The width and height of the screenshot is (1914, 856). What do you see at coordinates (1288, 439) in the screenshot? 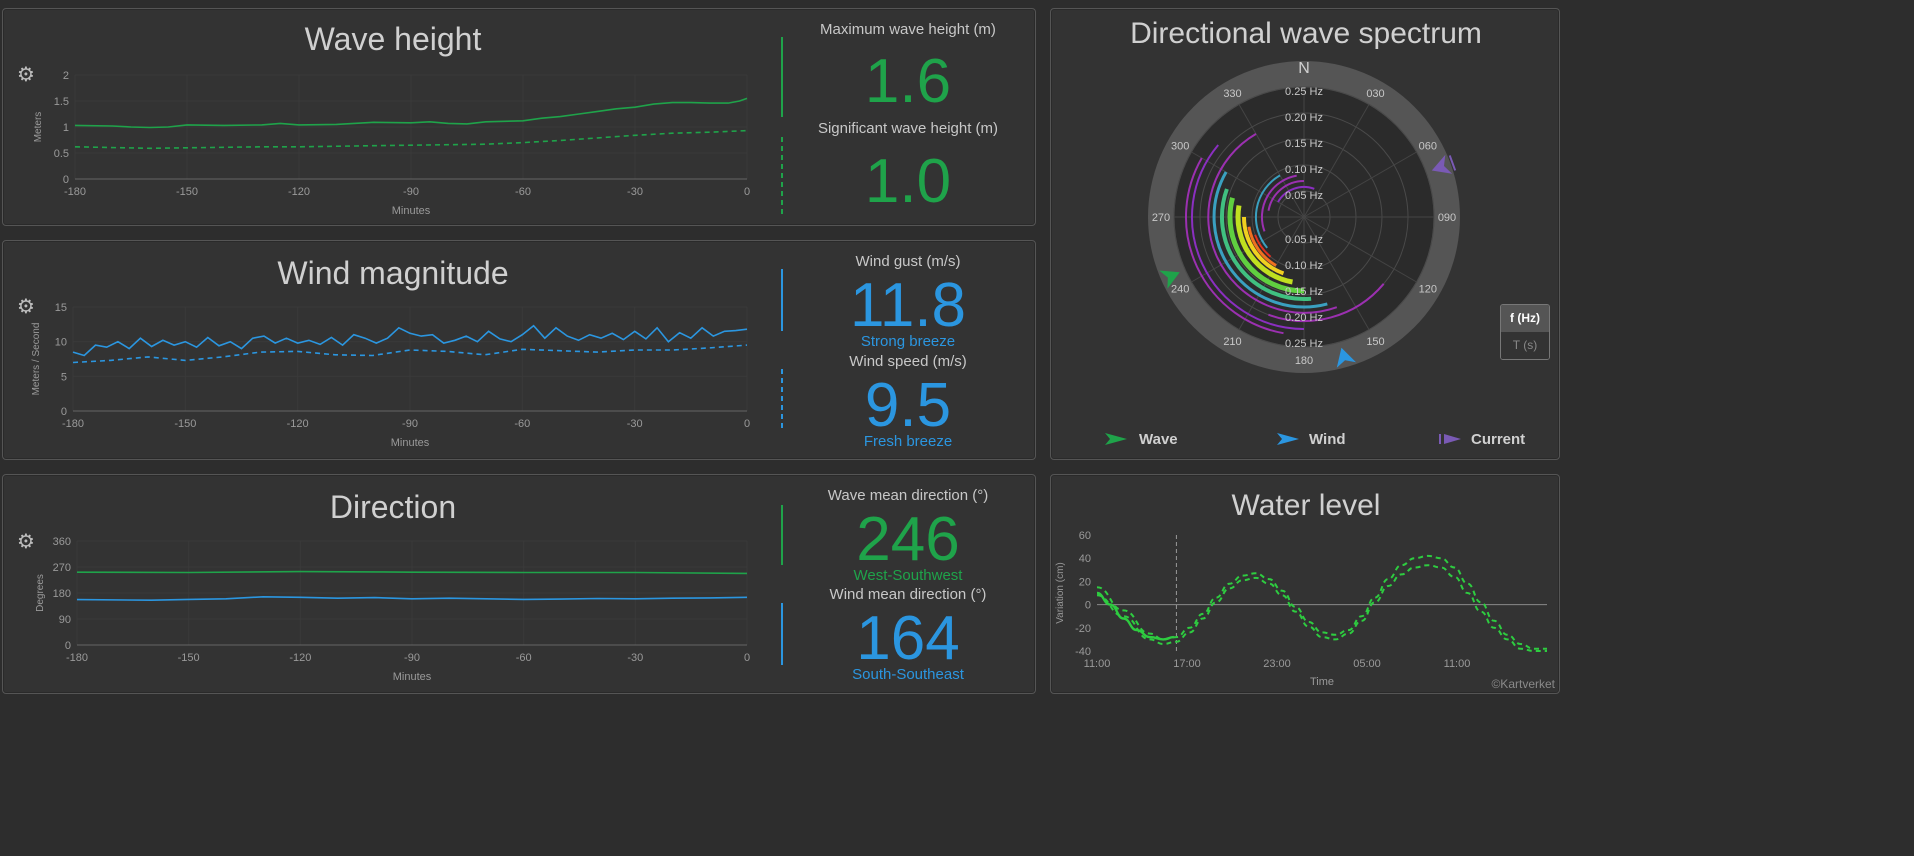
I see `wind-legend-arrow-icon` at bounding box center [1288, 439].